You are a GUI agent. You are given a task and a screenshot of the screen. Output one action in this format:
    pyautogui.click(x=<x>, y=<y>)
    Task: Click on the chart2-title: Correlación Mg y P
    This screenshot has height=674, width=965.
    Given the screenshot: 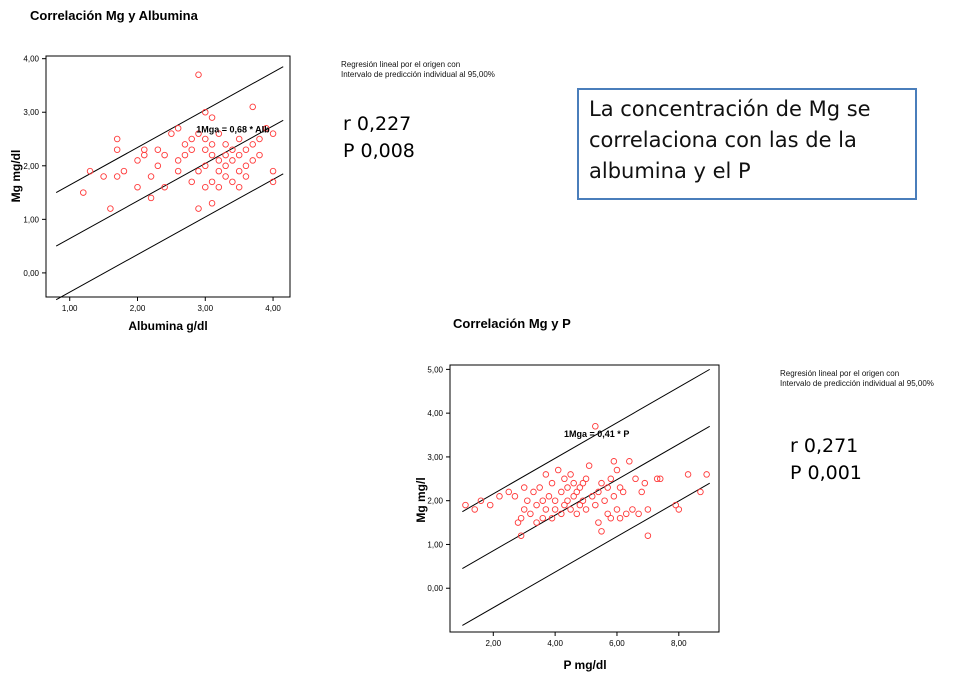 What is the action you would take?
    pyautogui.click(x=512, y=323)
    